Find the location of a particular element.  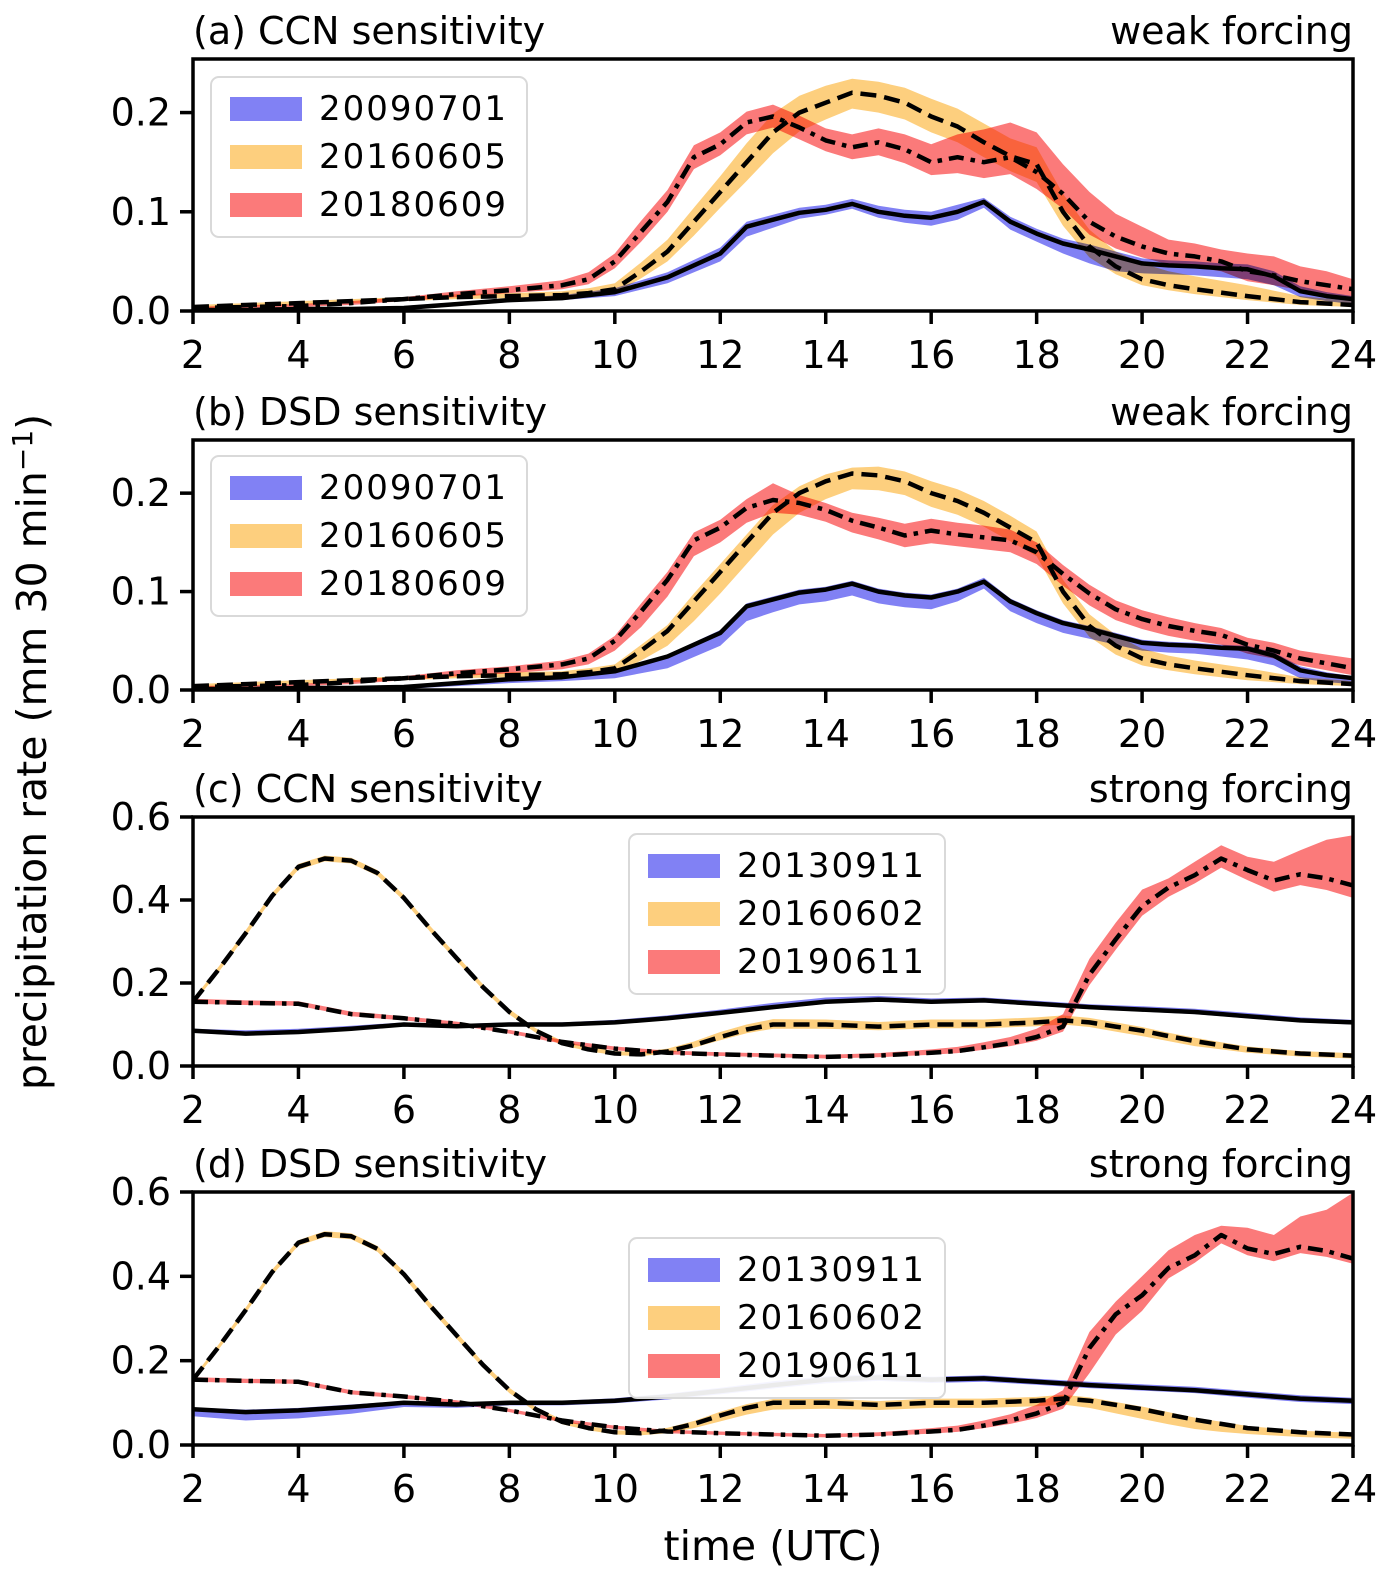

legend-label: 20160605 is located at coordinates (414, 157).